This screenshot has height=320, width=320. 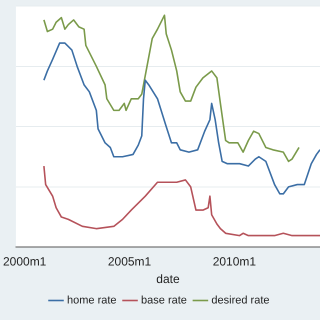 What do you see at coordinates (234, 261) in the screenshot?
I see `x-tick-label: 2010m1` at bounding box center [234, 261].